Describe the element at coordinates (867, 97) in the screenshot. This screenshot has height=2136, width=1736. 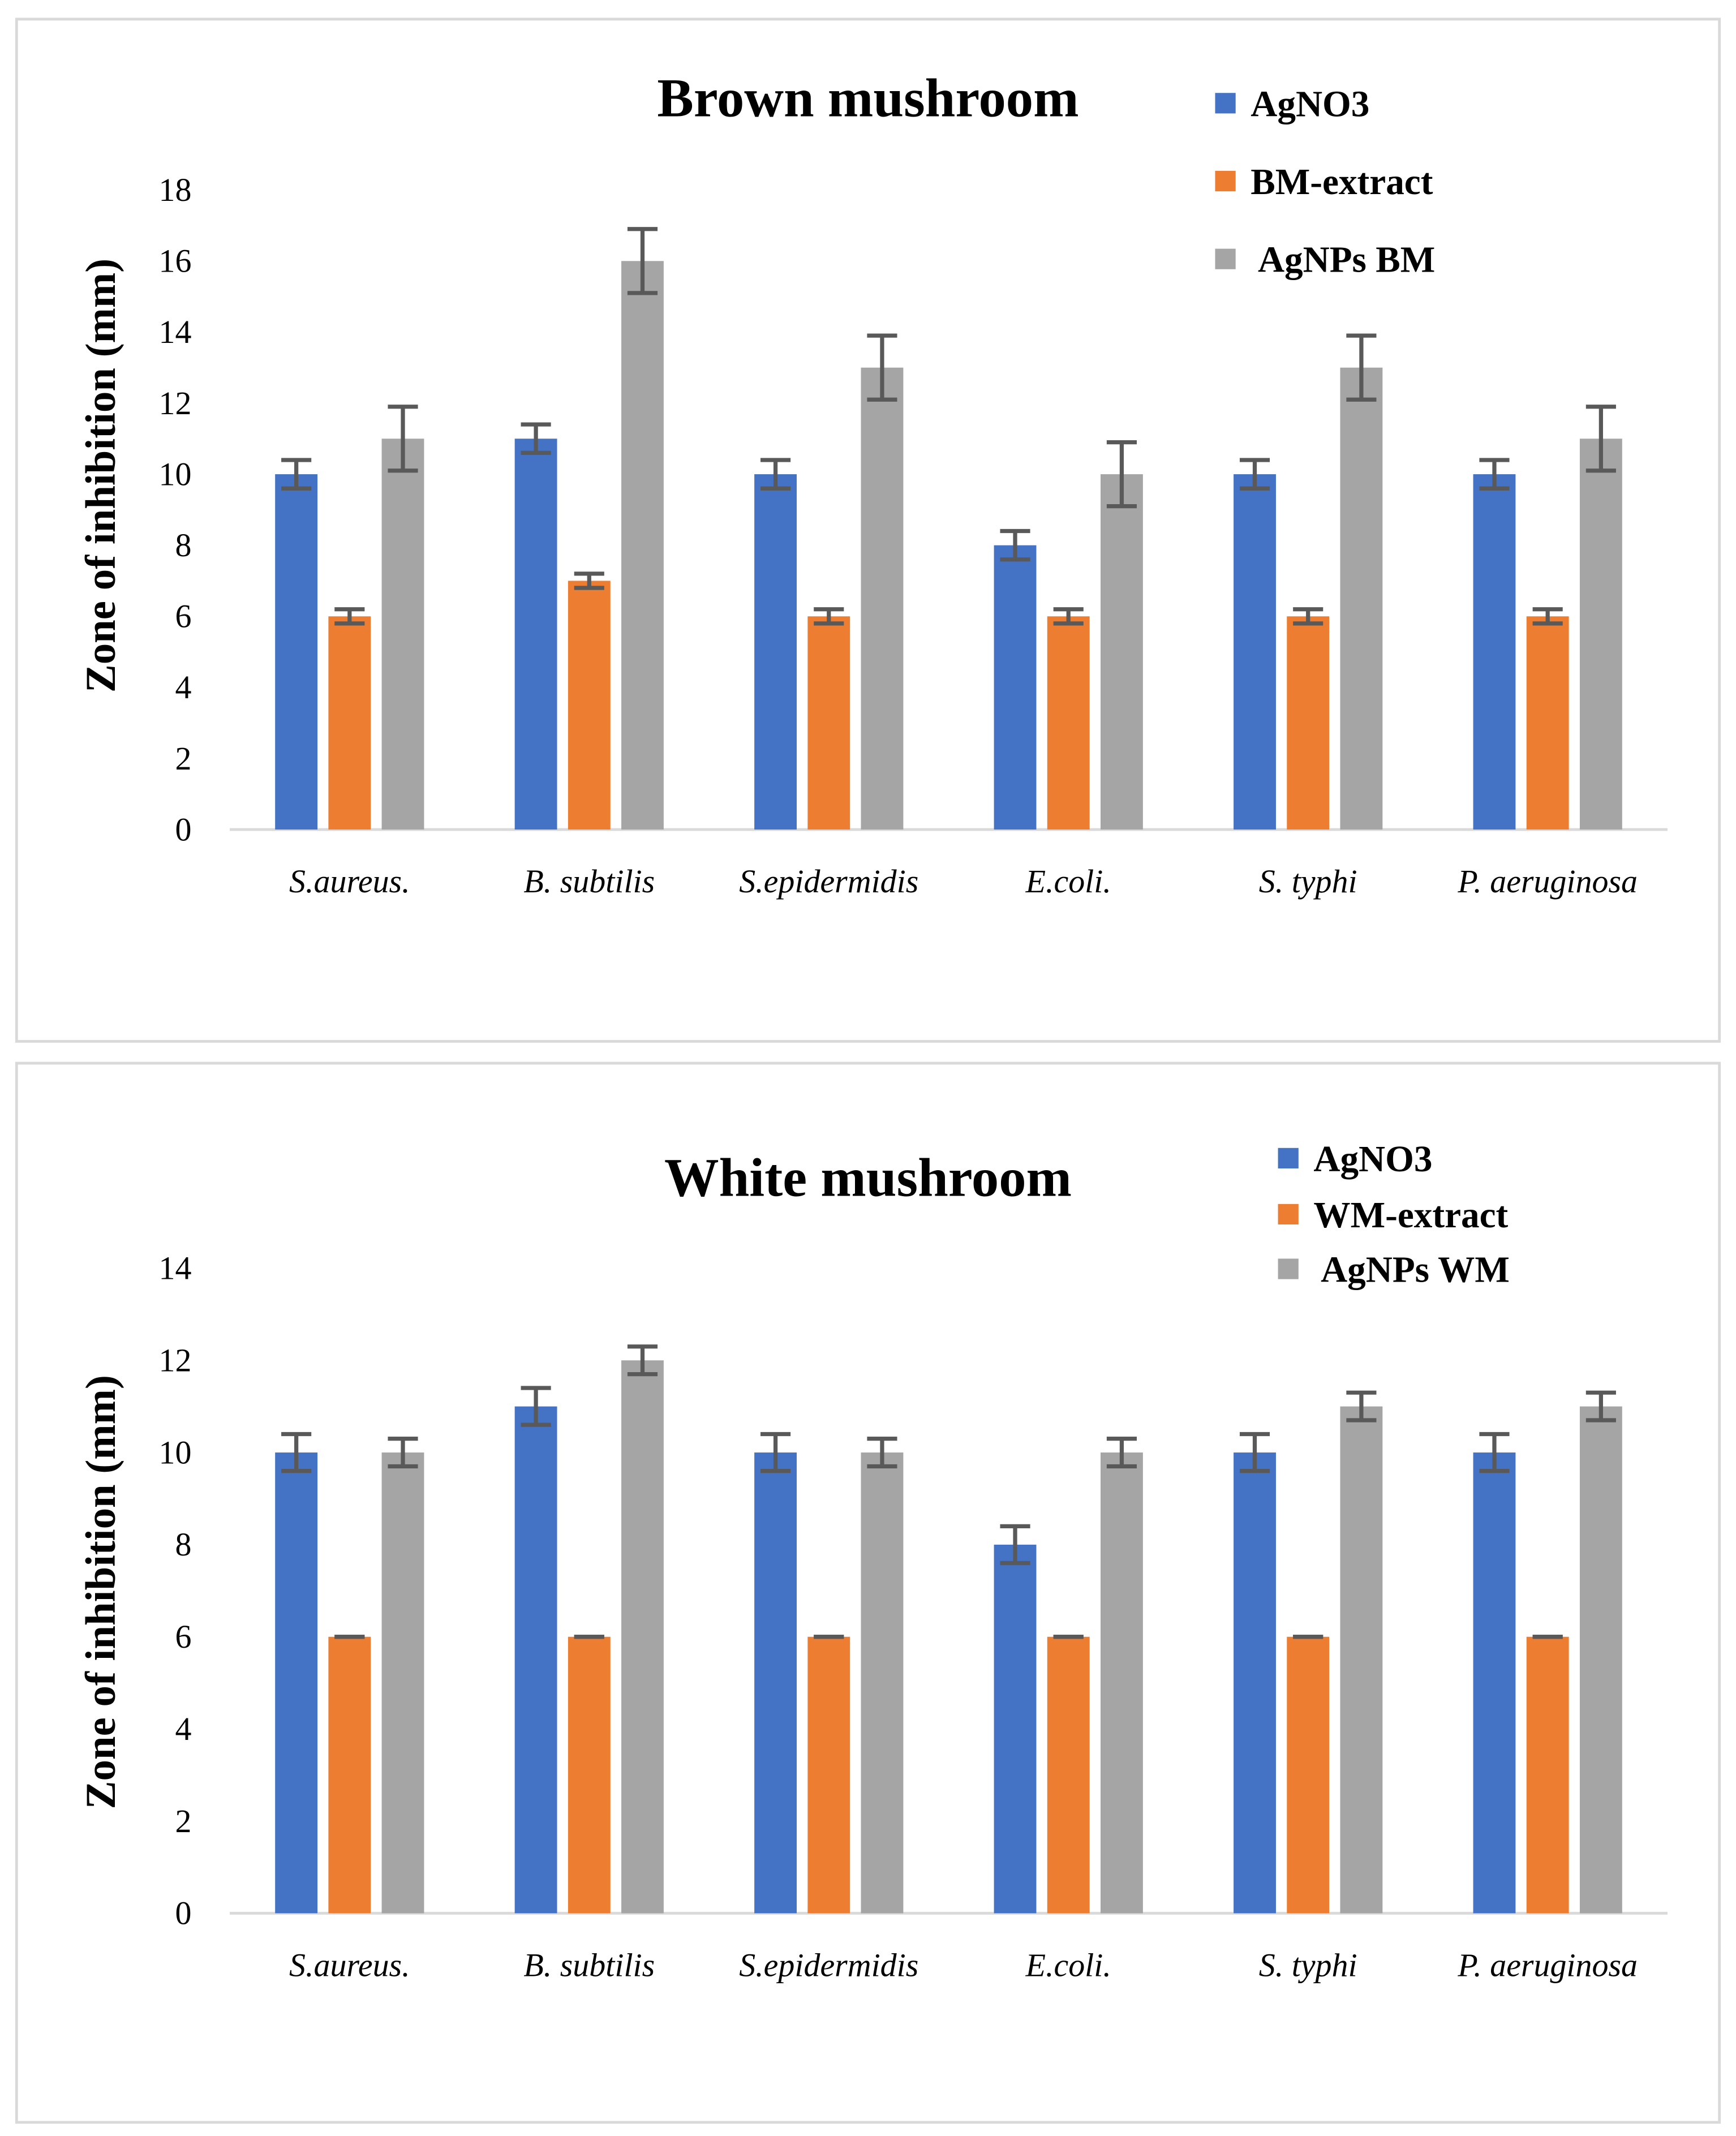
I see `chart-title: Brown mushroom` at that location.